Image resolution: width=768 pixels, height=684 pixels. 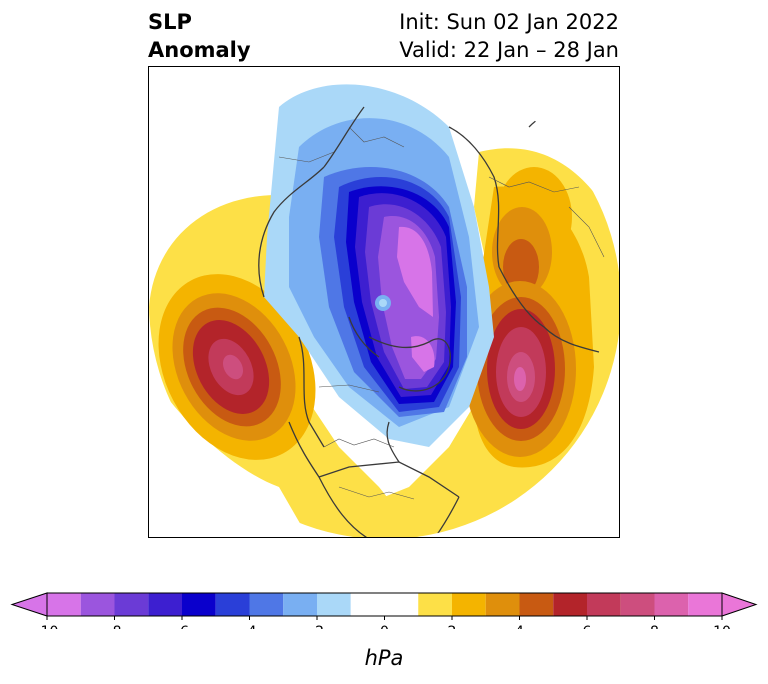 What do you see at coordinates (654, 626) in the screenshot?
I see `colorbar-tick-label: 8` at bounding box center [654, 626].